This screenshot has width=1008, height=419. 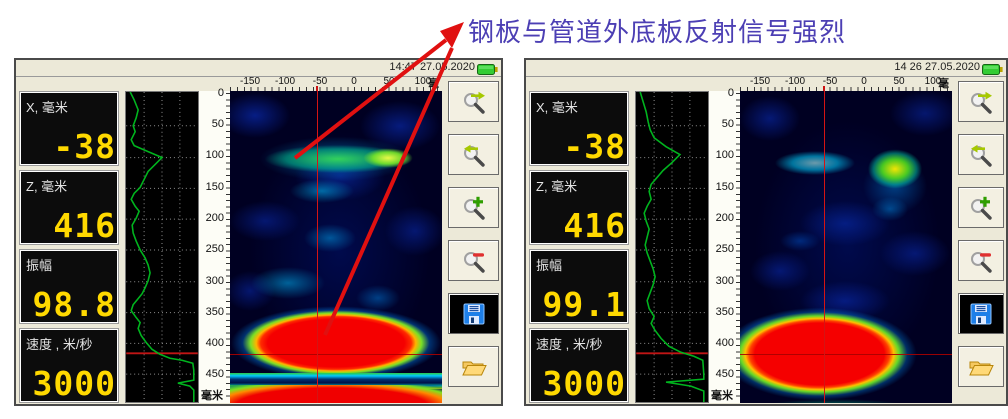 I want to click on backwall-reflection-blob, so click(x=336, y=343).